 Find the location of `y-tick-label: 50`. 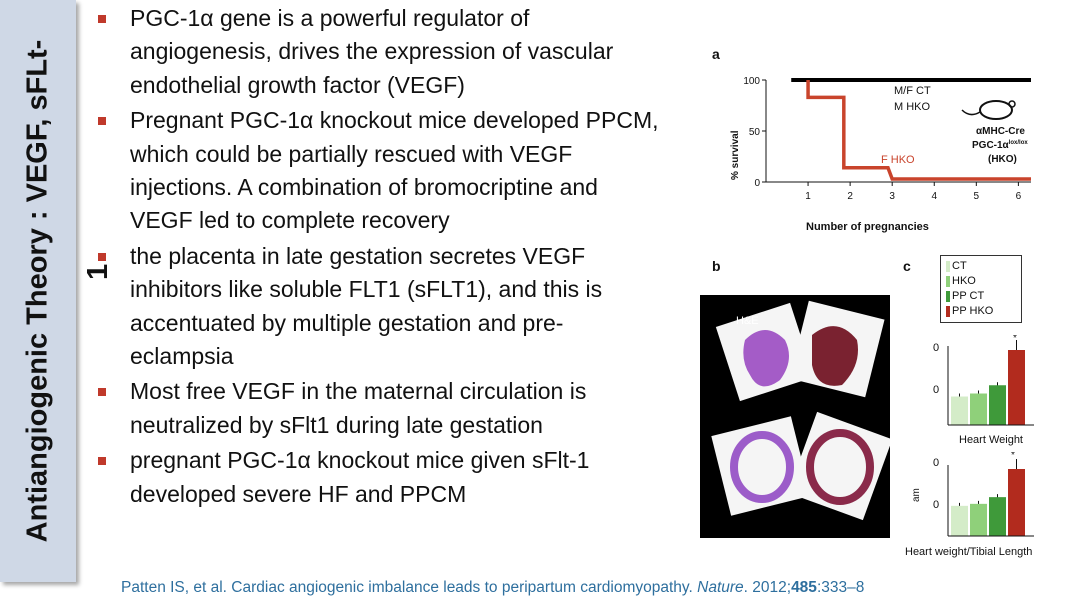

y-tick-label: 50 is located at coordinates (755, 132).